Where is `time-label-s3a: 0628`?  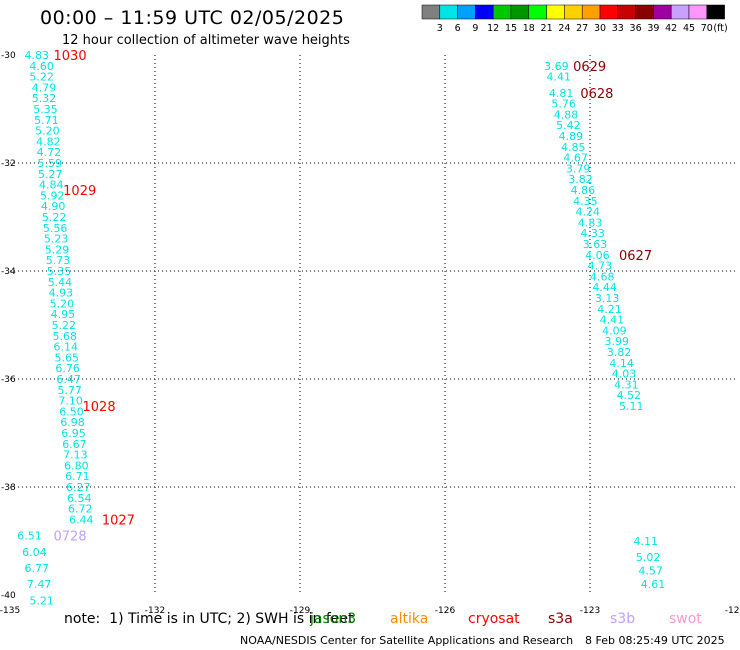 time-label-s3a: 0628 is located at coordinates (596, 94).